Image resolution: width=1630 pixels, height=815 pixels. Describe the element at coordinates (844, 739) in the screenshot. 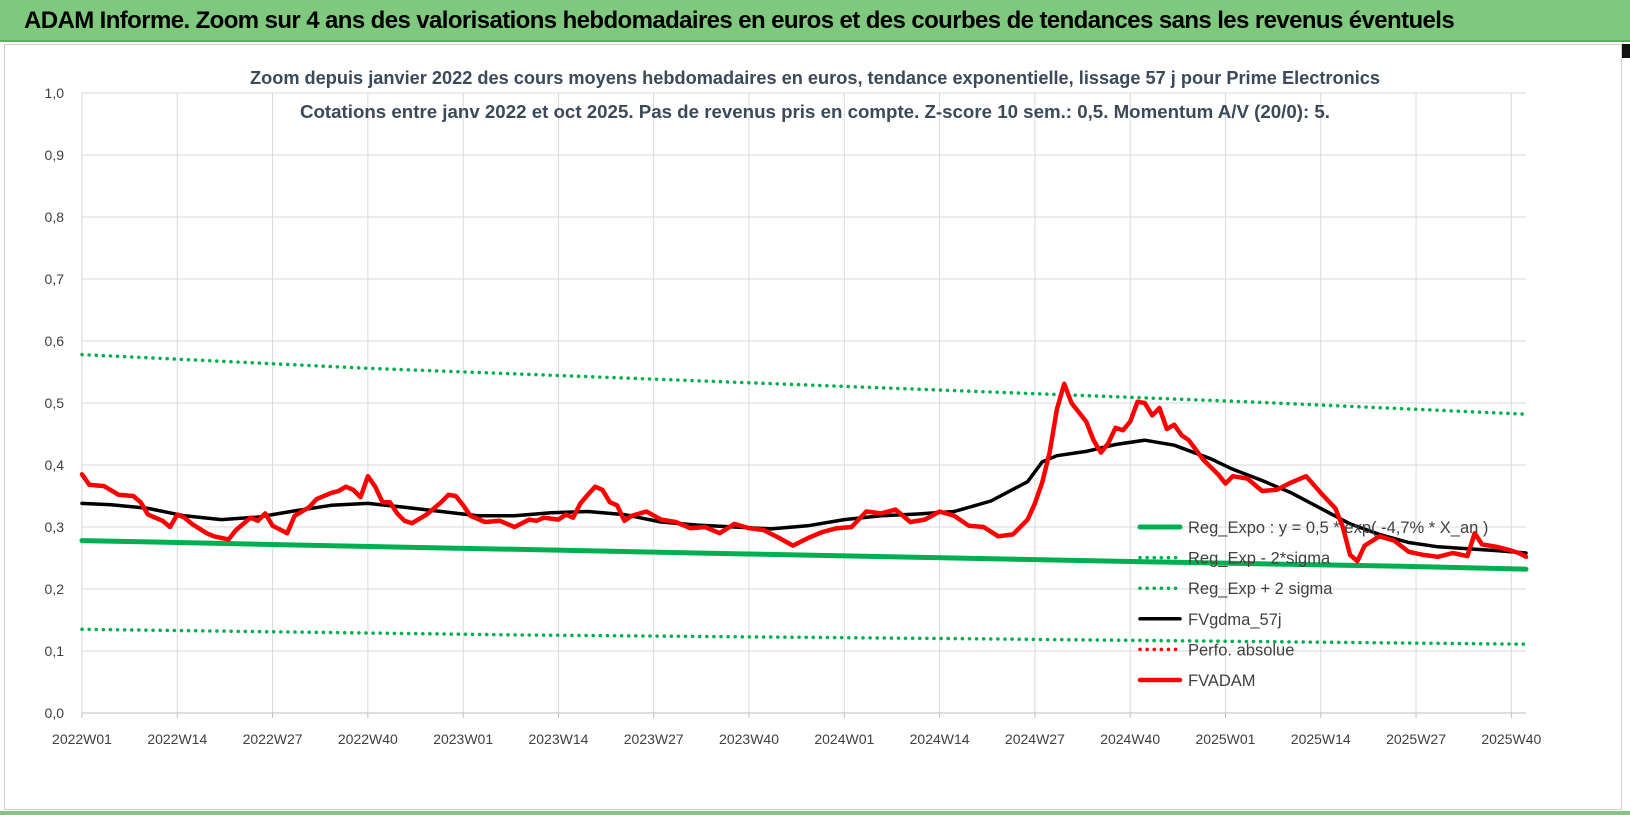

I see `x-tick-label: 2024W01` at that location.